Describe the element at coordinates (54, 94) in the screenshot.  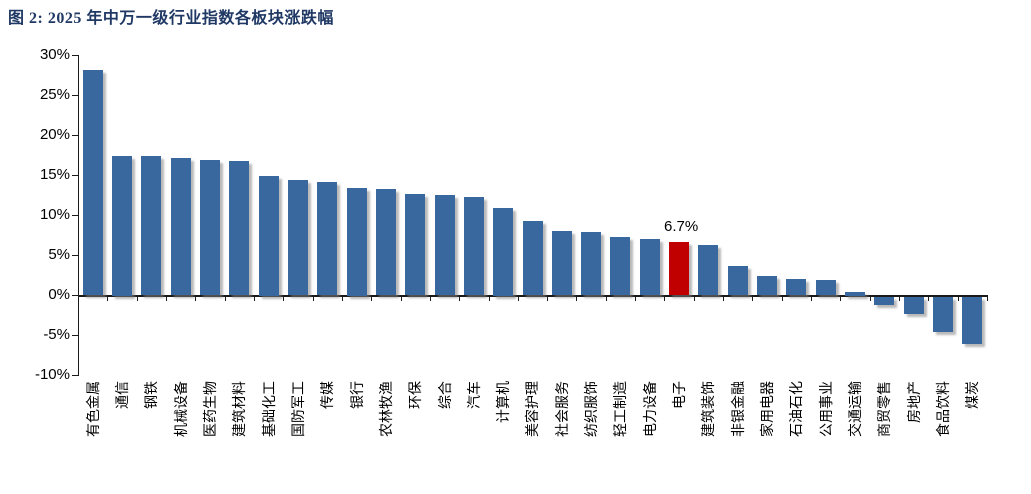
I see `y-tick-label: 25%` at that location.